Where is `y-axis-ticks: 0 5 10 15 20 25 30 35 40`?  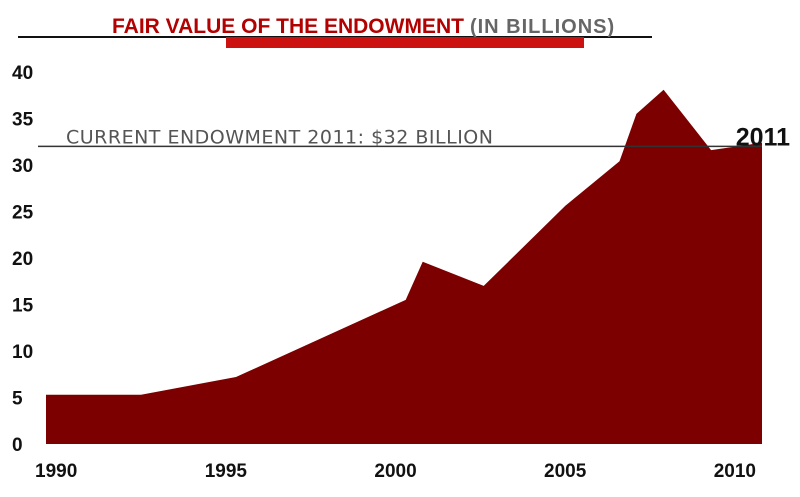
y-axis-ticks: 0 5 10 15 20 25 30 35 40 is located at coordinates (23, 259).